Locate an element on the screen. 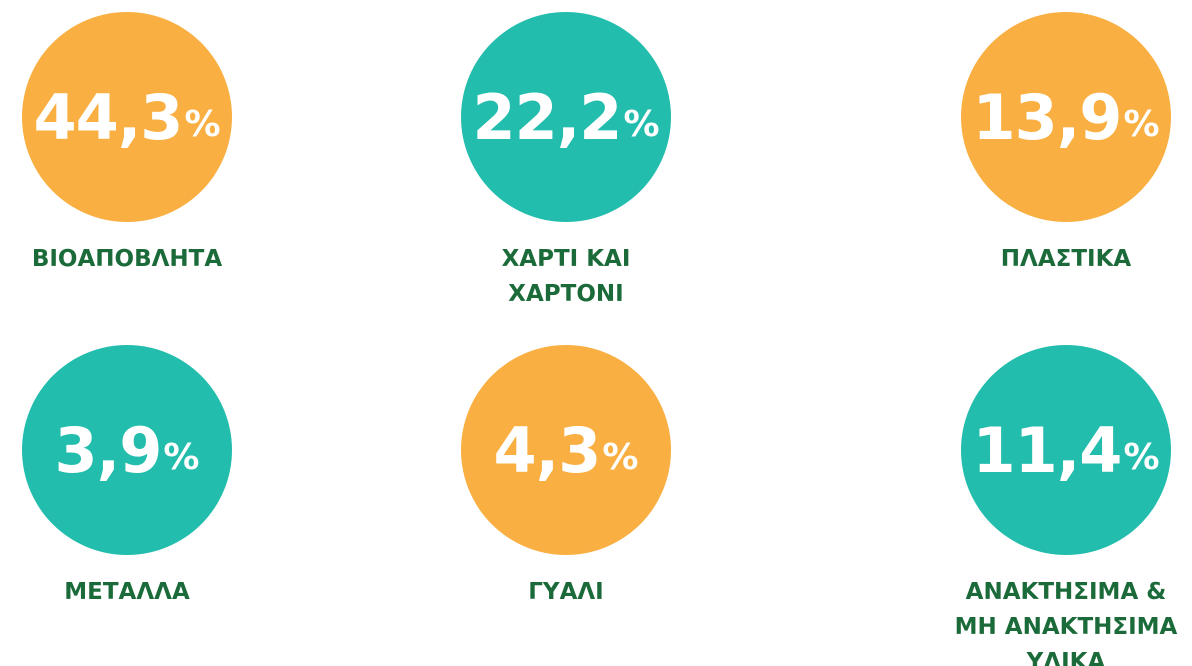 The image size is (1192, 666). stat-label: ΠΛΑΣΤΙΚΑ is located at coordinates (1064, 259).